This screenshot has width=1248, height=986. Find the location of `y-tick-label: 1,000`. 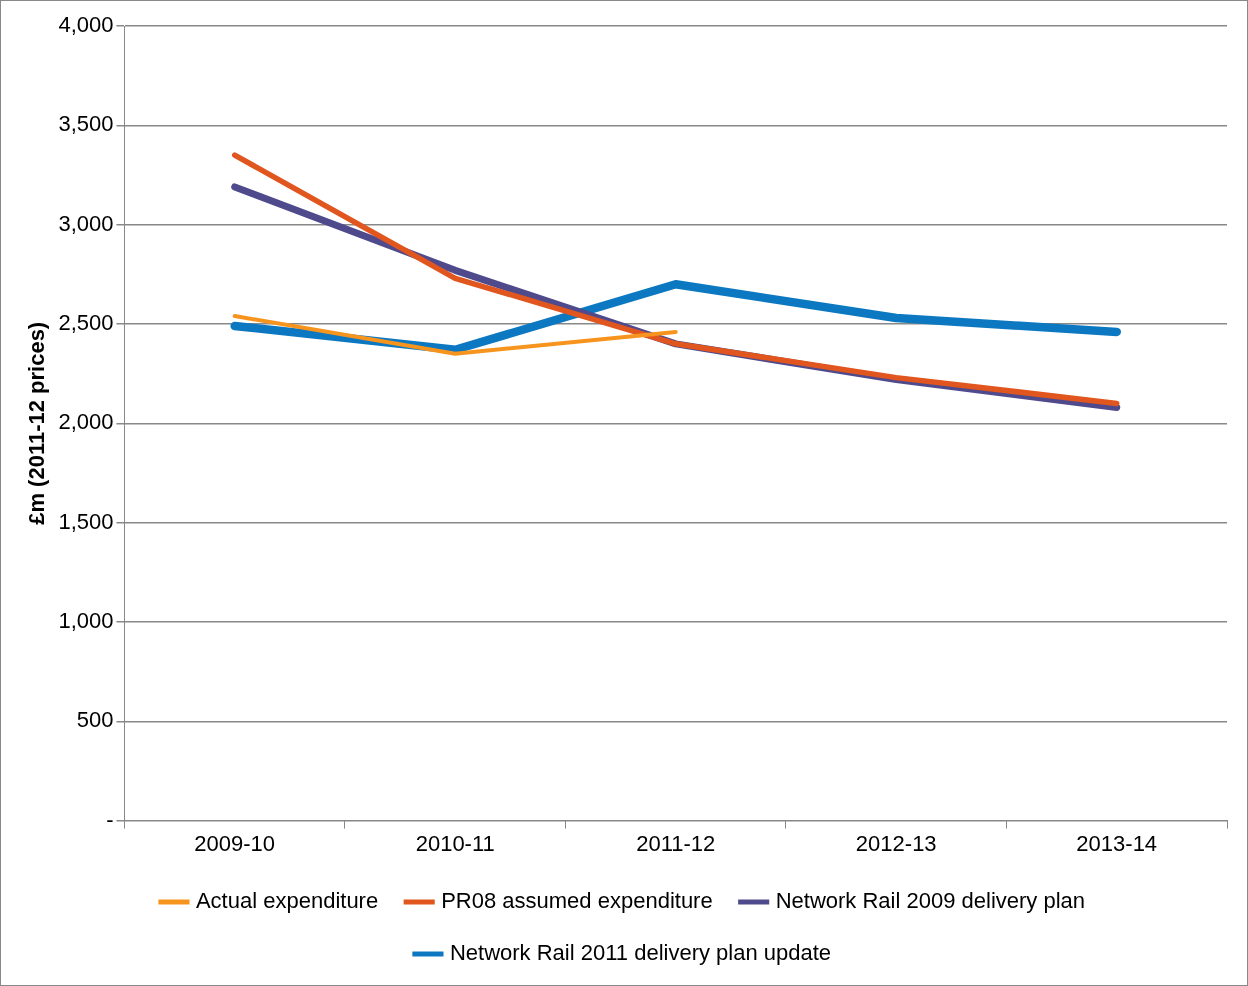

y-tick-label: 1,000 is located at coordinates (86, 621).